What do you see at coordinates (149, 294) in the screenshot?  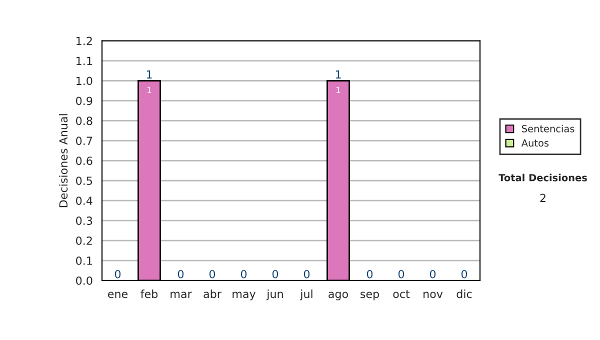 I see `x-tick-label: feb` at bounding box center [149, 294].